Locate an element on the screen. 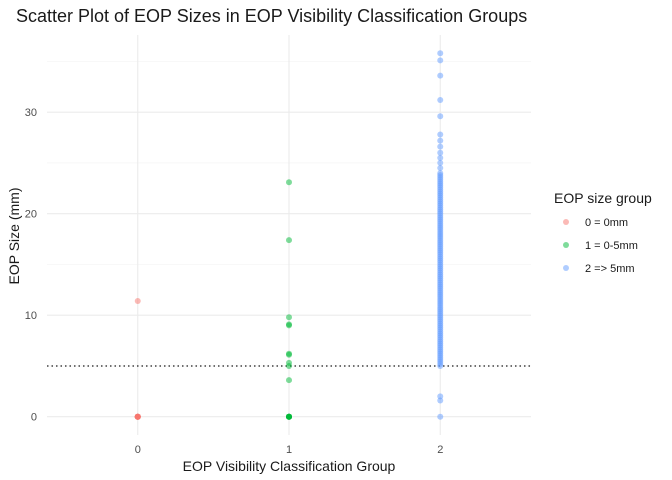 Image resolution: width=672 pixels, height=480 pixels. y-tick-label: 30 is located at coordinates (31, 113).